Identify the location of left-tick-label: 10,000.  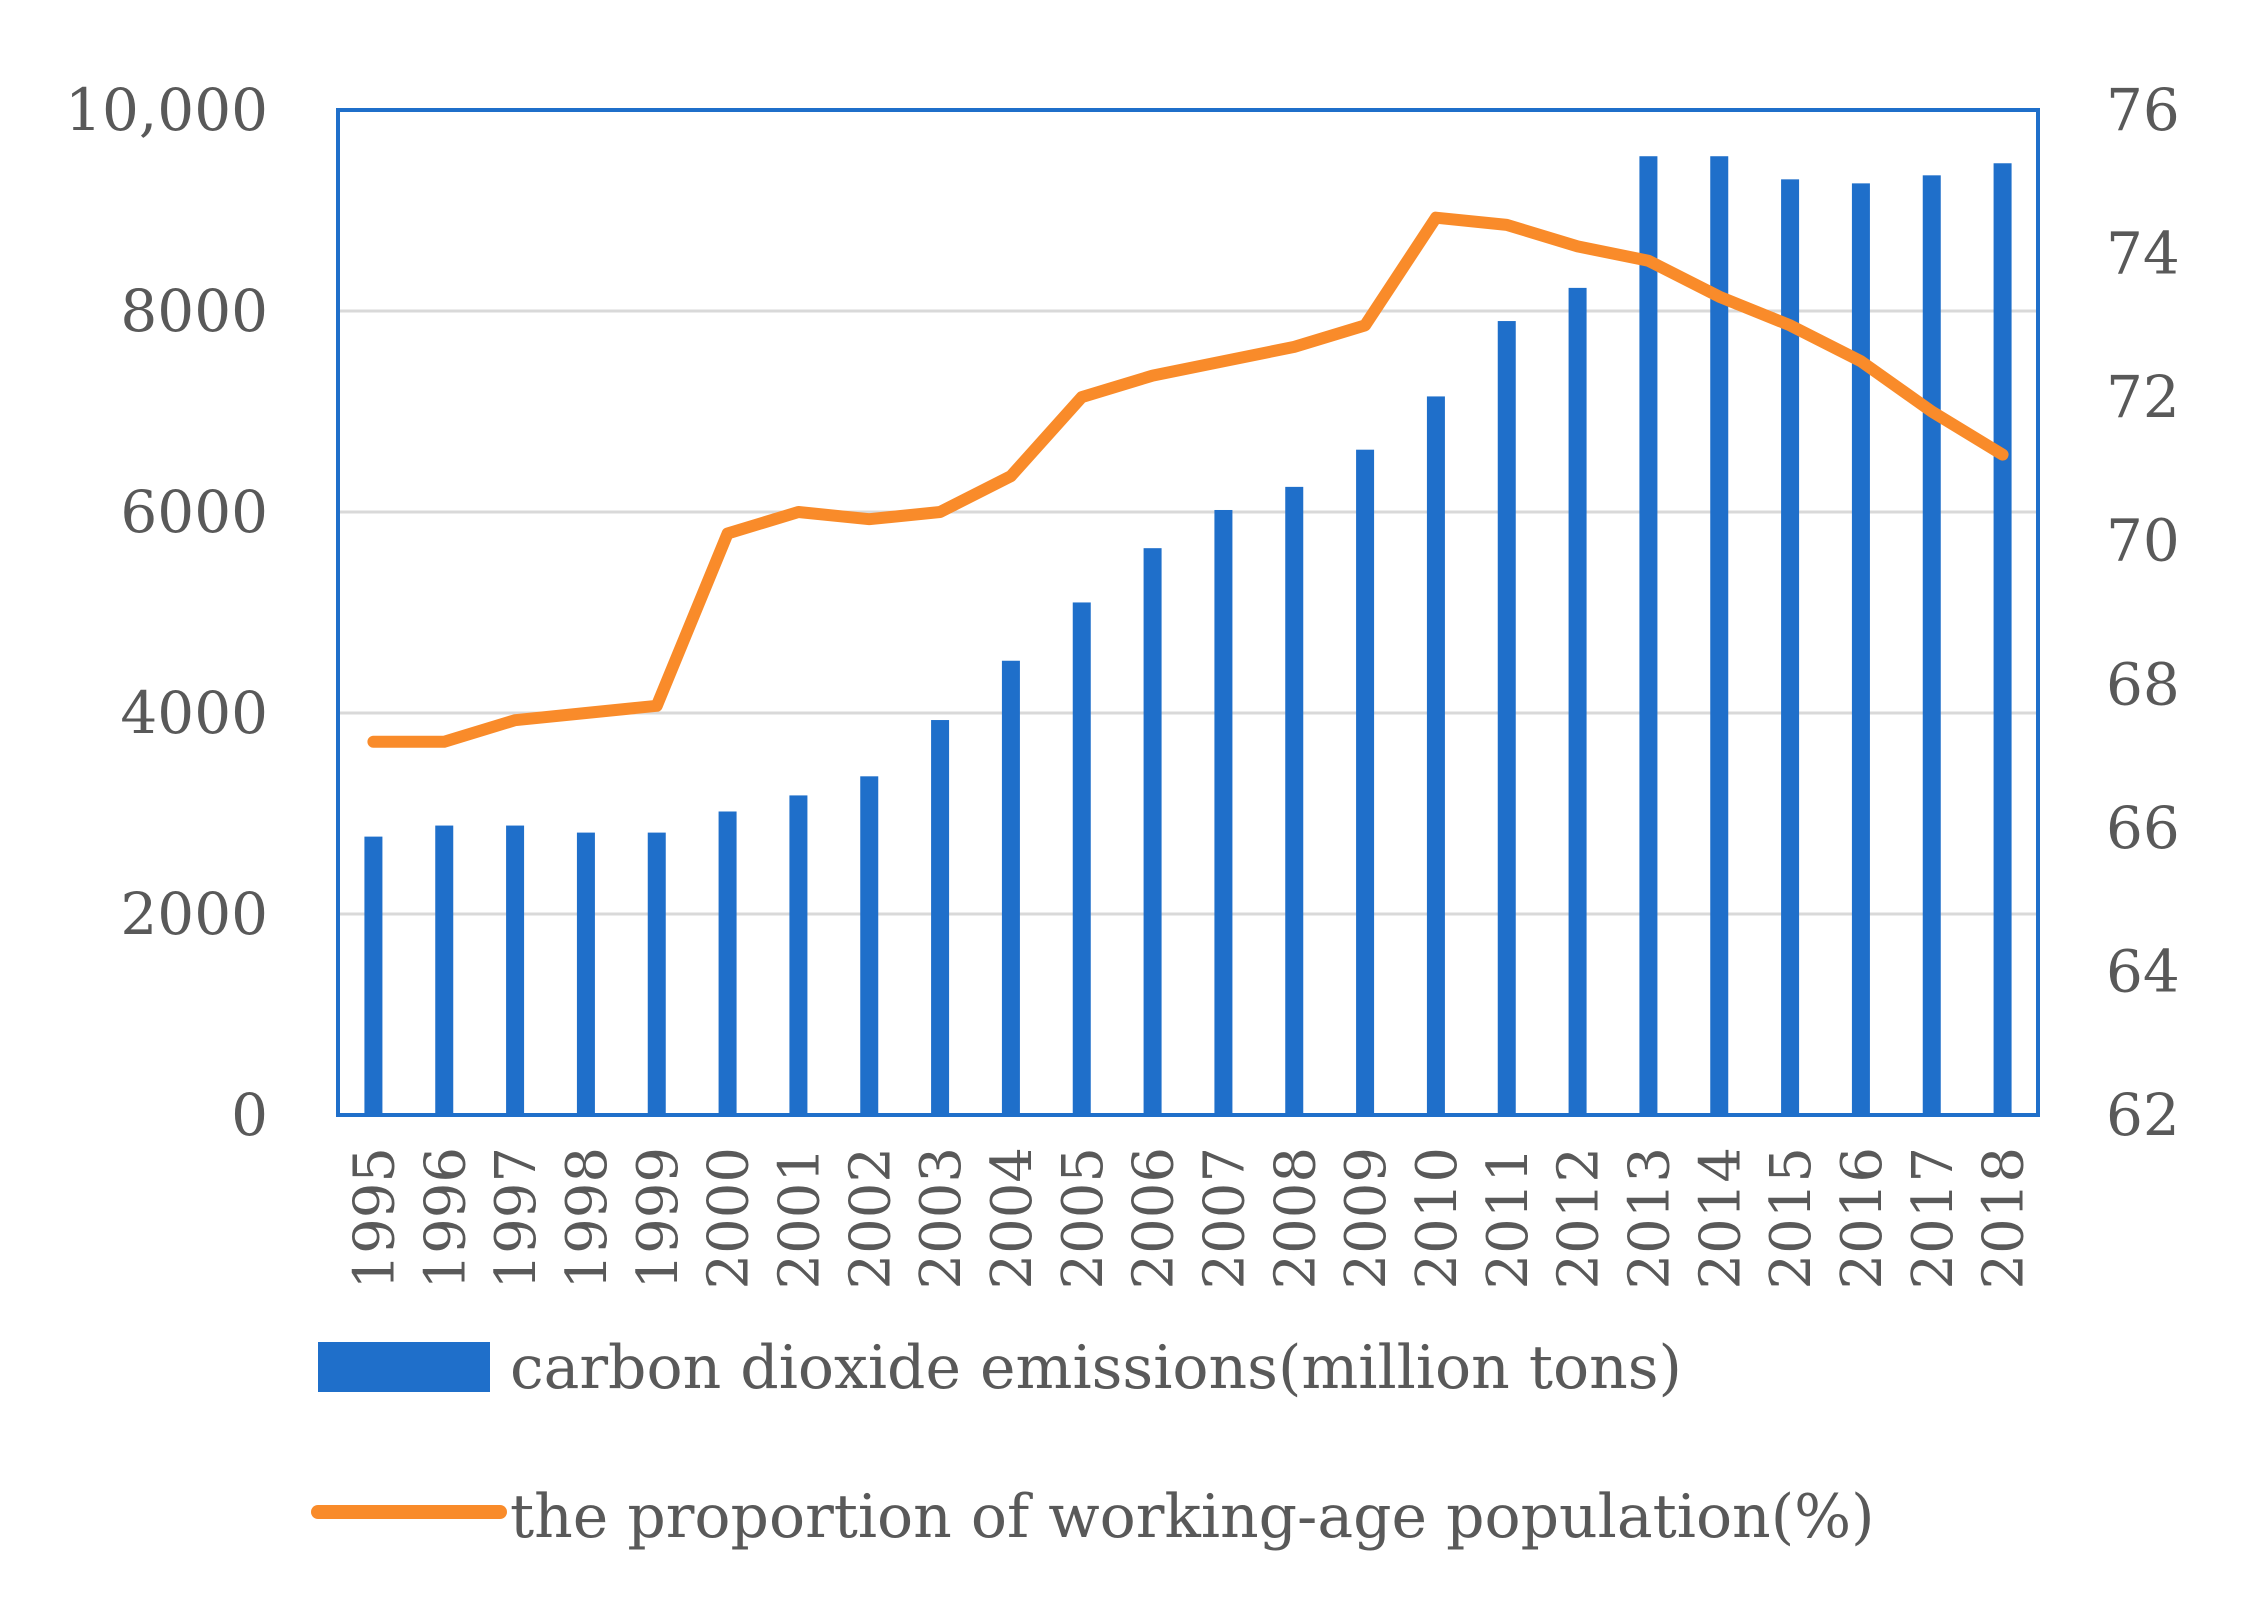
(166, 110).